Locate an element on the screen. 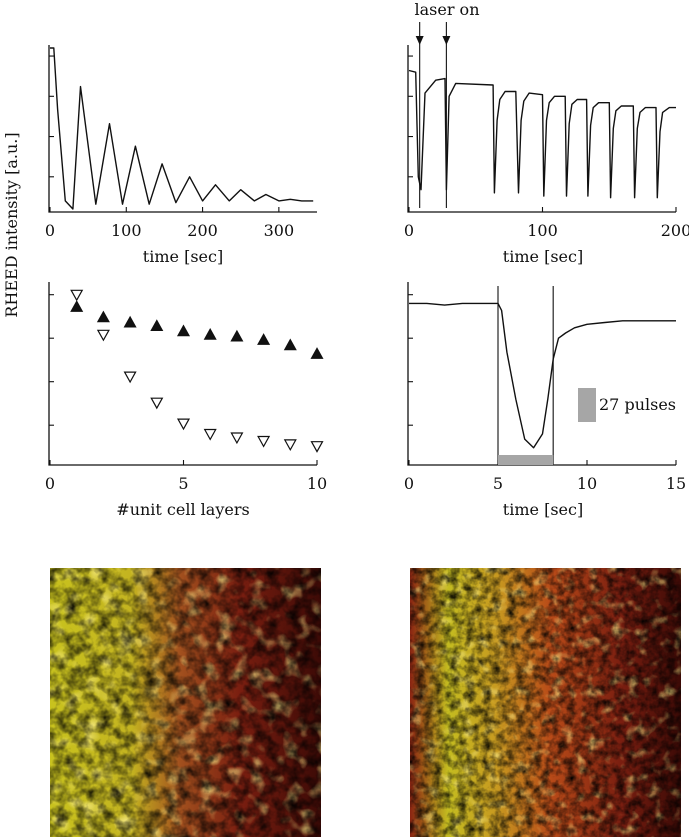 This screenshot has height=837, width=689. panel-a-axes is located at coordinates (182, 129).